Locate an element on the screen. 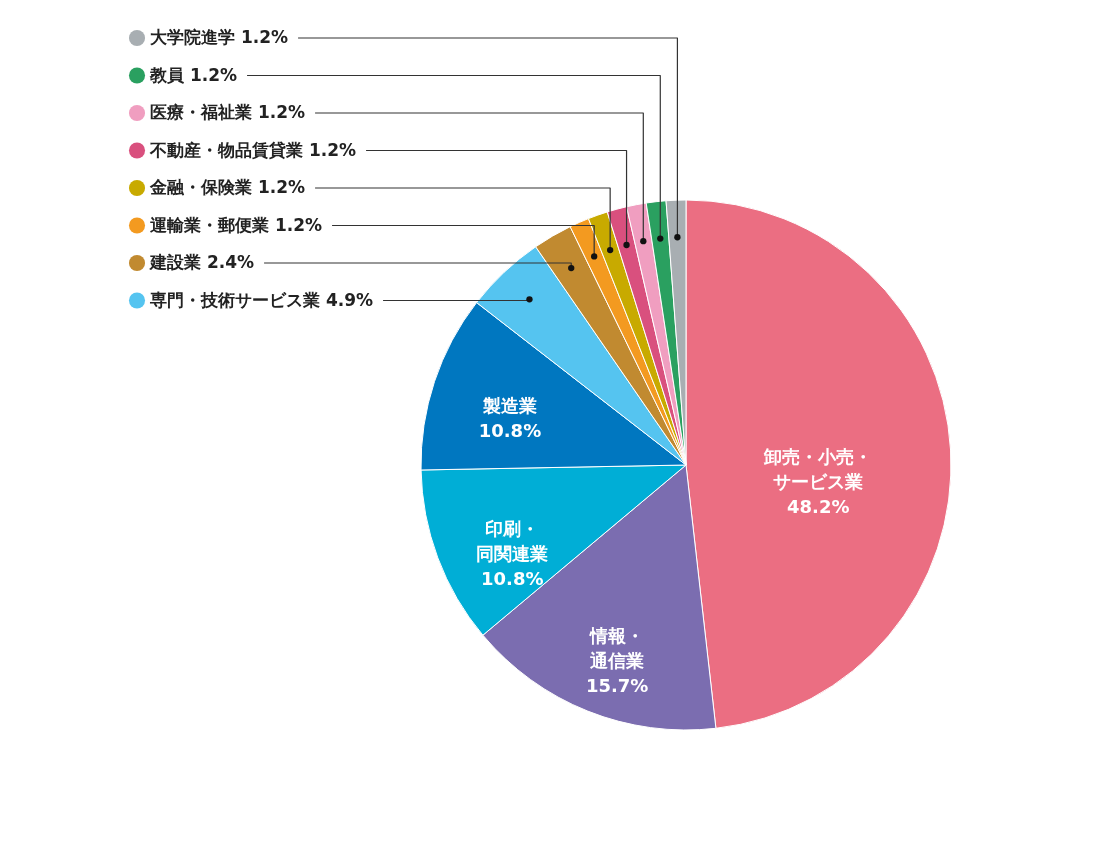 The height and width of the screenshot is (850, 1100). legend-label: 金融・保険業 1.2% is located at coordinates (227, 187).